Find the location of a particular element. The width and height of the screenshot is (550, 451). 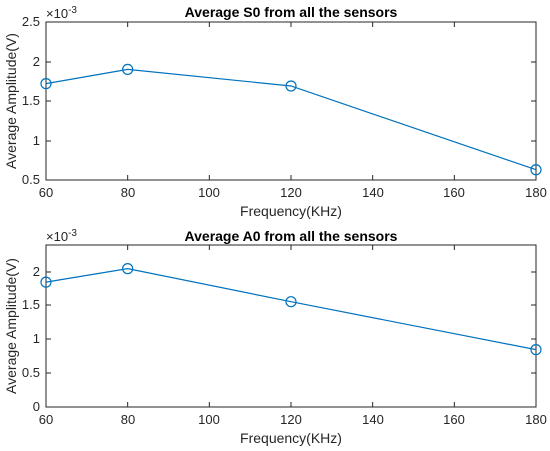

y-ticks: 0.5 1 1.5 2 2.5 is located at coordinates (31, 100).